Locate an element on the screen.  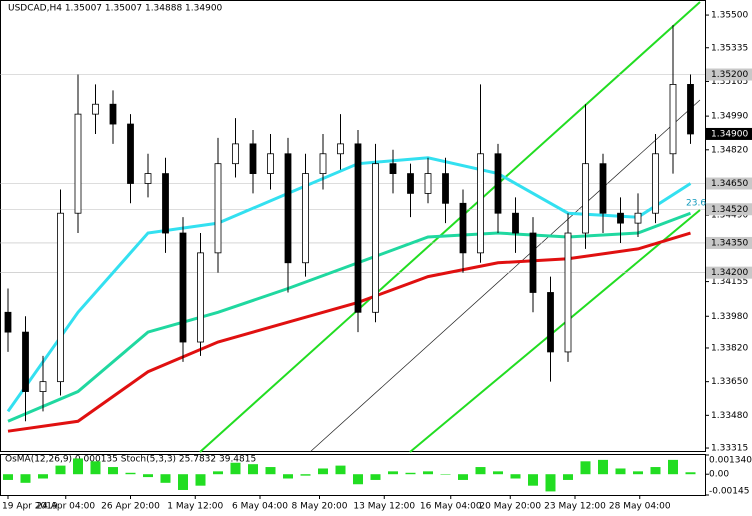
x-tick-label: 26 Apr 20:00 is located at coordinates (130, 507).